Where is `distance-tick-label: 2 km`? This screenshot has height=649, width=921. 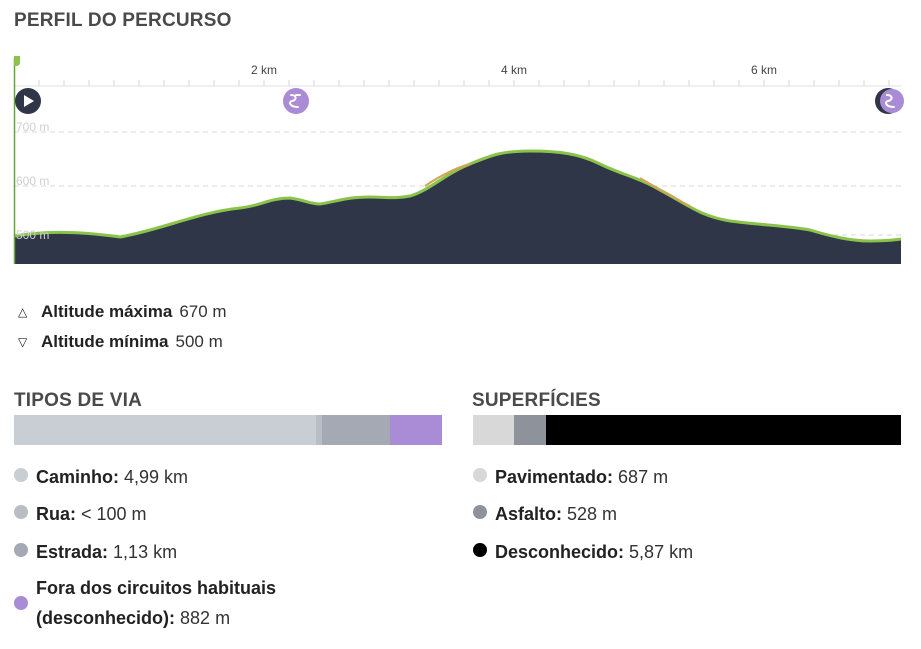 distance-tick-label: 2 km is located at coordinates (264, 70).